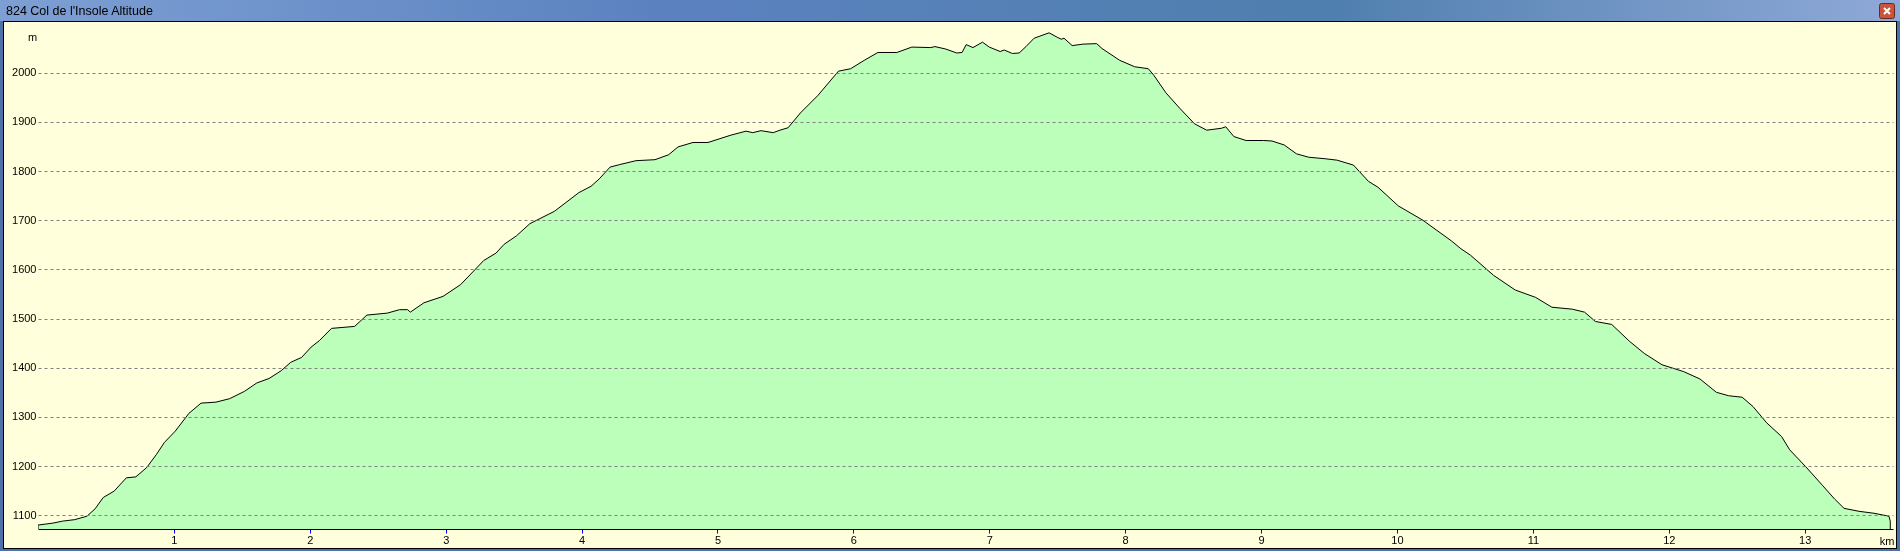 This screenshot has width=1900, height=551. What do you see at coordinates (32, 36) in the screenshot?
I see `y-axis-title: m` at bounding box center [32, 36].